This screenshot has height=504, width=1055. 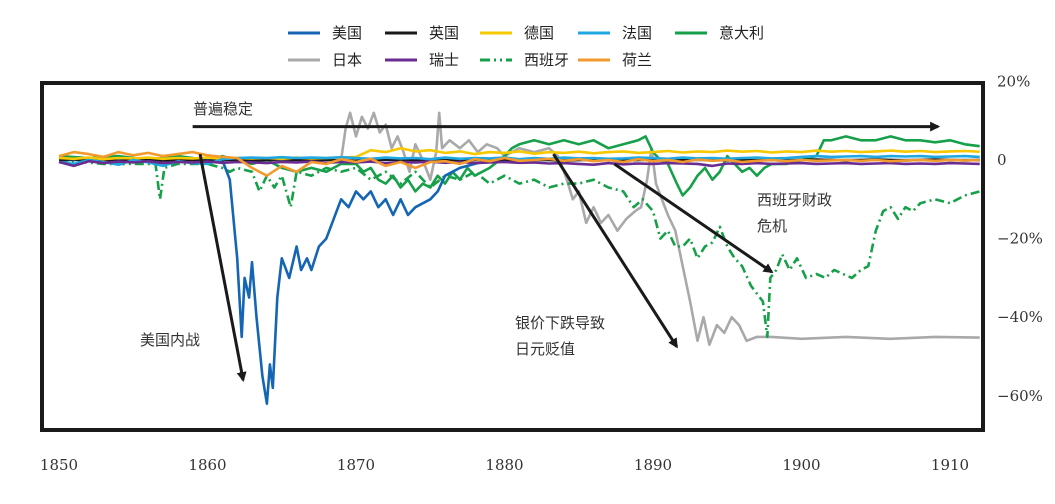 I want to click on annotation-text: 西班牙财政, so click(x=794, y=200).